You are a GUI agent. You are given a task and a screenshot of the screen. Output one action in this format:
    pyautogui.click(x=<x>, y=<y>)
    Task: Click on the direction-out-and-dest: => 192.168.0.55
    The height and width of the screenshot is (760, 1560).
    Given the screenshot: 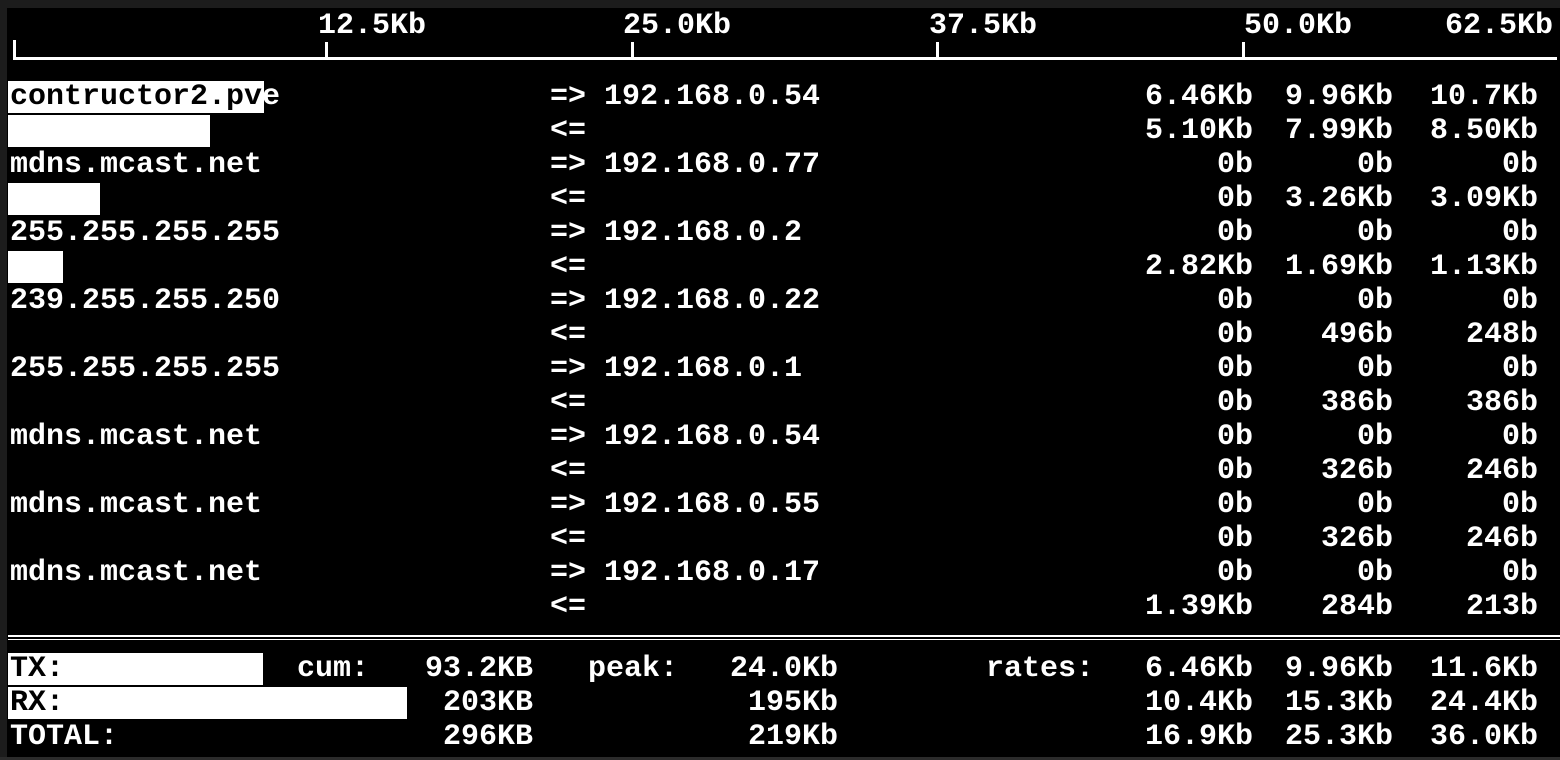 What is the action you would take?
    pyautogui.click(x=685, y=505)
    